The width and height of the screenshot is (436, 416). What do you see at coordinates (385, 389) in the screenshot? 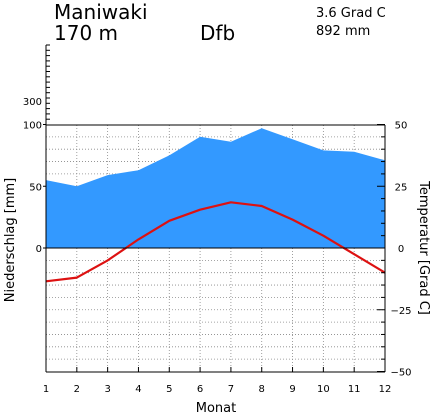
I see `x-tick-label: 12` at bounding box center [385, 389].